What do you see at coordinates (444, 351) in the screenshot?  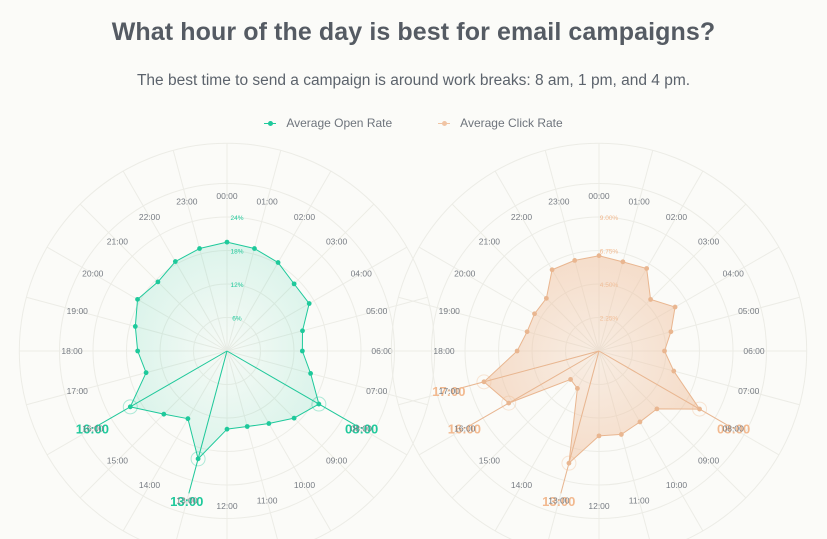 I see `hour-label: 18:00` at bounding box center [444, 351].